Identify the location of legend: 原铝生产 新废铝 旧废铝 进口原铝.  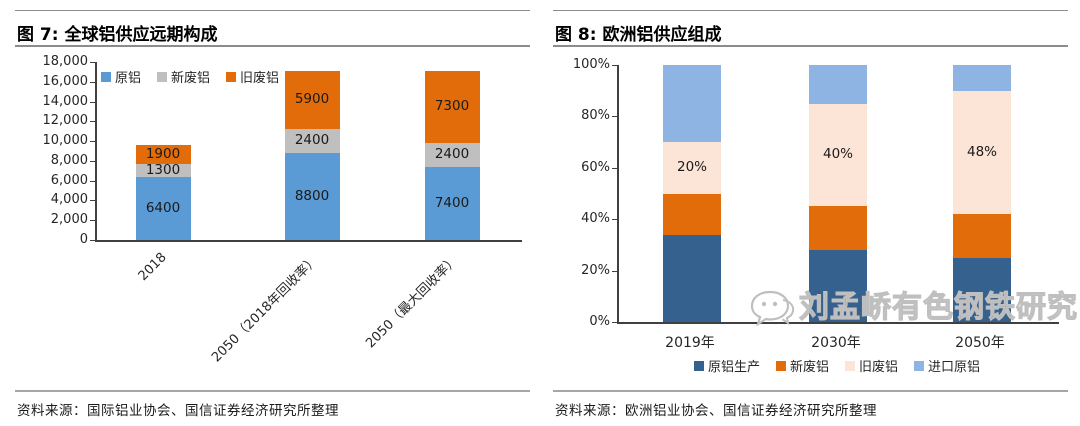
(837, 365).